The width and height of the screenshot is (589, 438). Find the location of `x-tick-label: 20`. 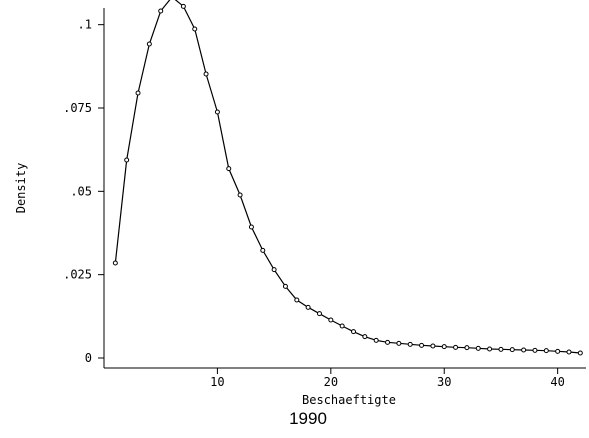

x-tick-label: 20 is located at coordinates (331, 382).